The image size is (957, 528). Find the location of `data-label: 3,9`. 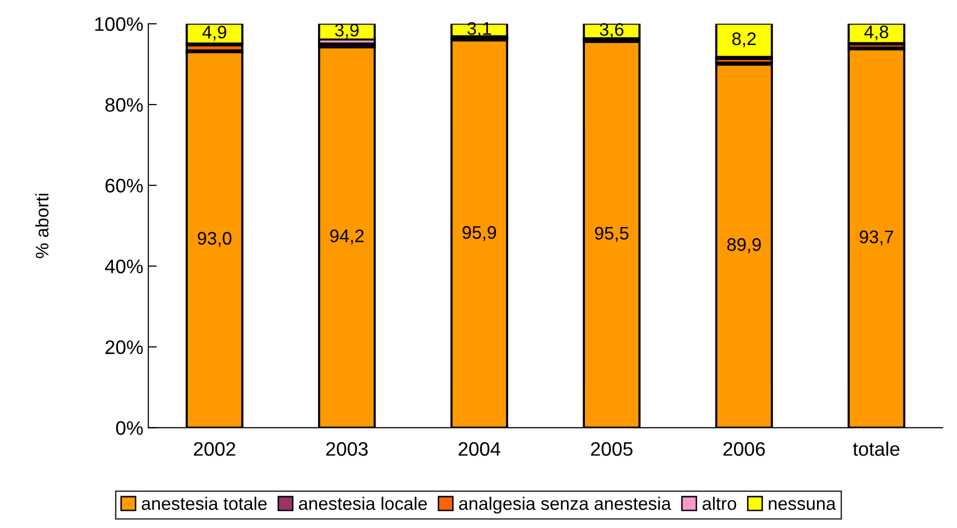

data-label: 3,9 is located at coordinates (347, 31).